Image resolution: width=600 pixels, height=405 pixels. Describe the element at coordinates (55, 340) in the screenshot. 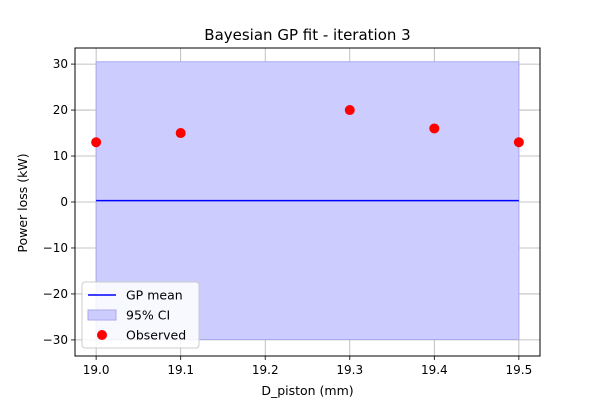

I see `y-tick-label-0: −30` at that location.